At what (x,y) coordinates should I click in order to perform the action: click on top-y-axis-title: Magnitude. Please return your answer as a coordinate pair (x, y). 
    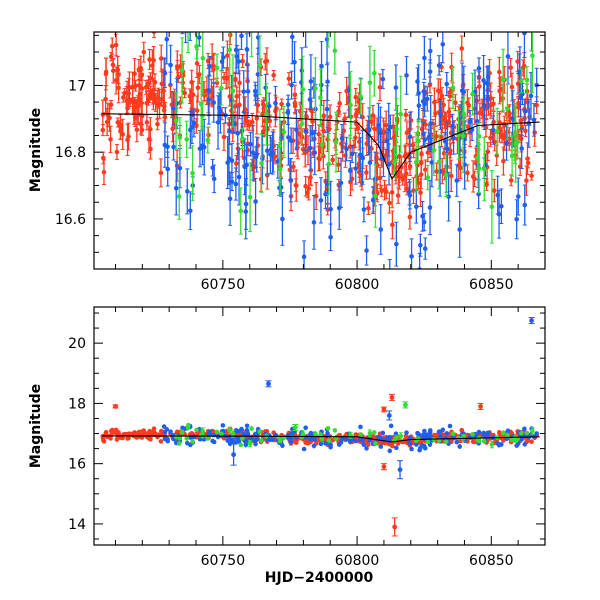
    Looking at the image, I should click on (36, 150).